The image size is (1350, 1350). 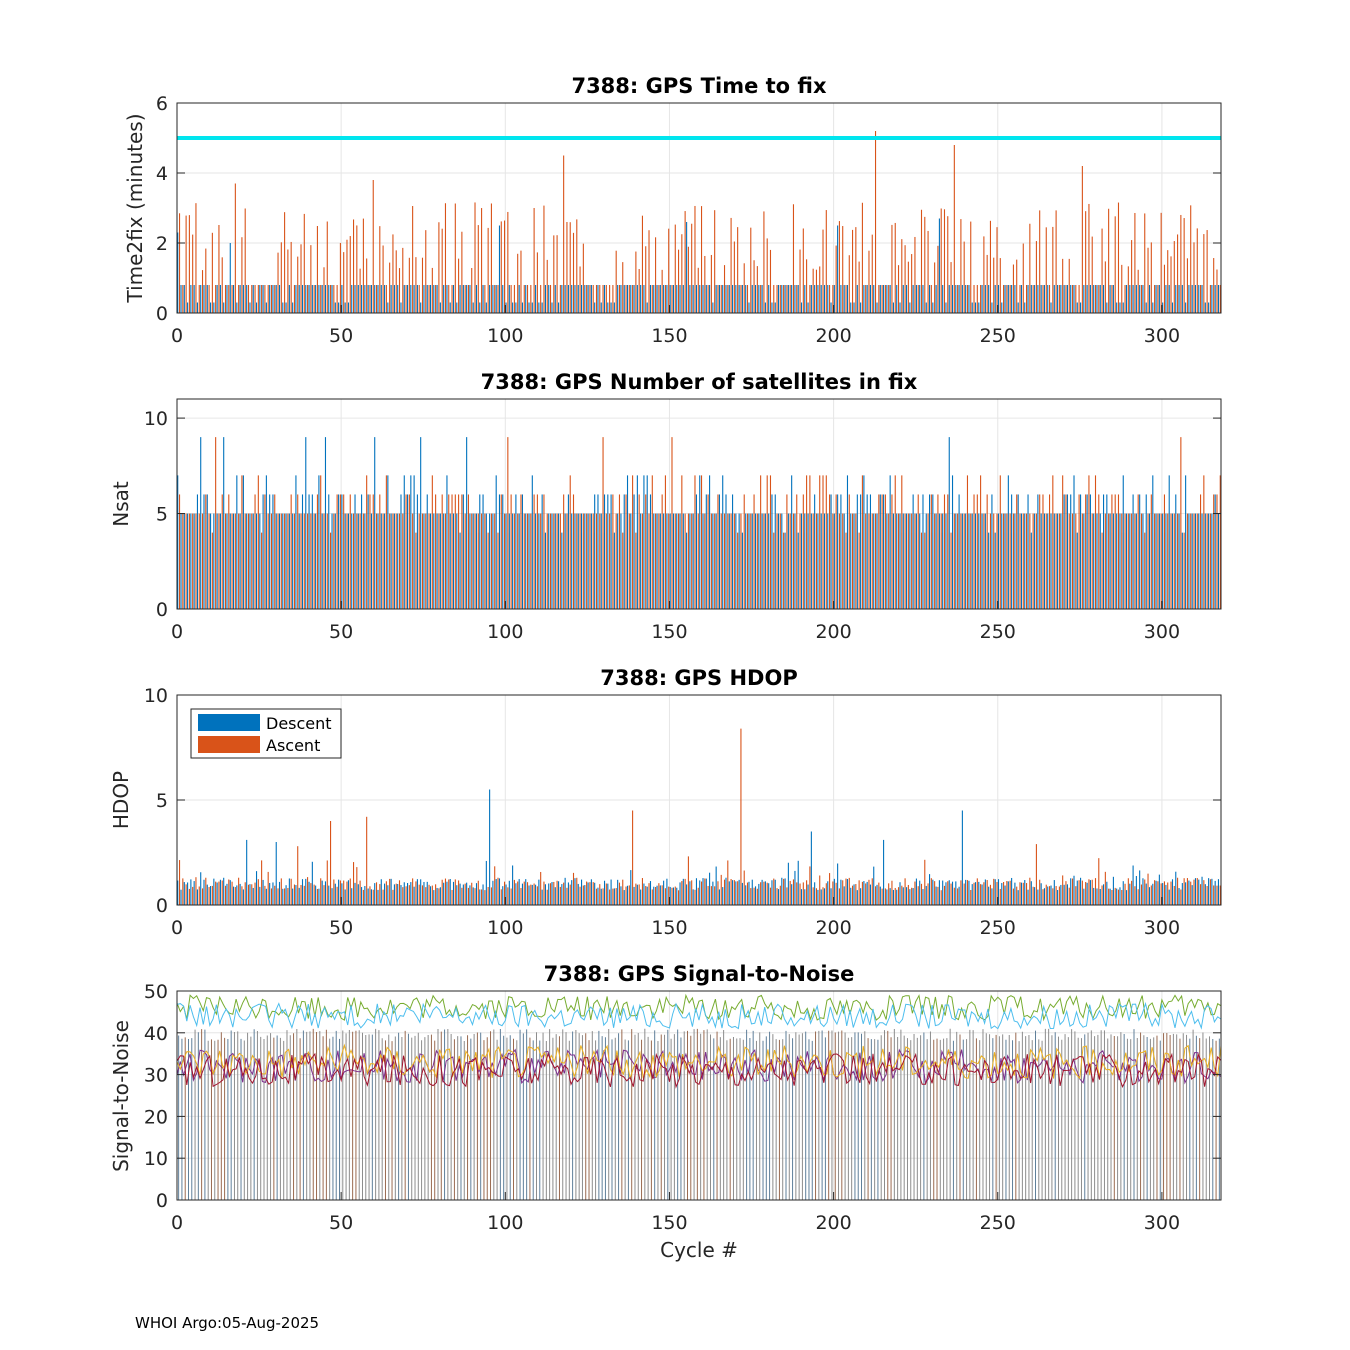 What do you see at coordinates (156, 1034) in the screenshot?
I see `y-tick-label: 40` at bounding box center [156, 1034].